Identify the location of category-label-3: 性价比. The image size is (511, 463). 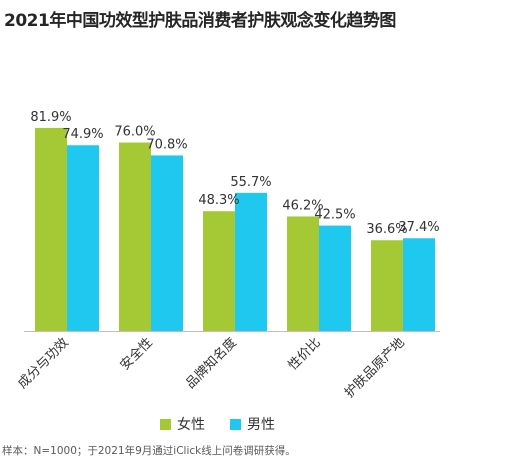
(305, 354).